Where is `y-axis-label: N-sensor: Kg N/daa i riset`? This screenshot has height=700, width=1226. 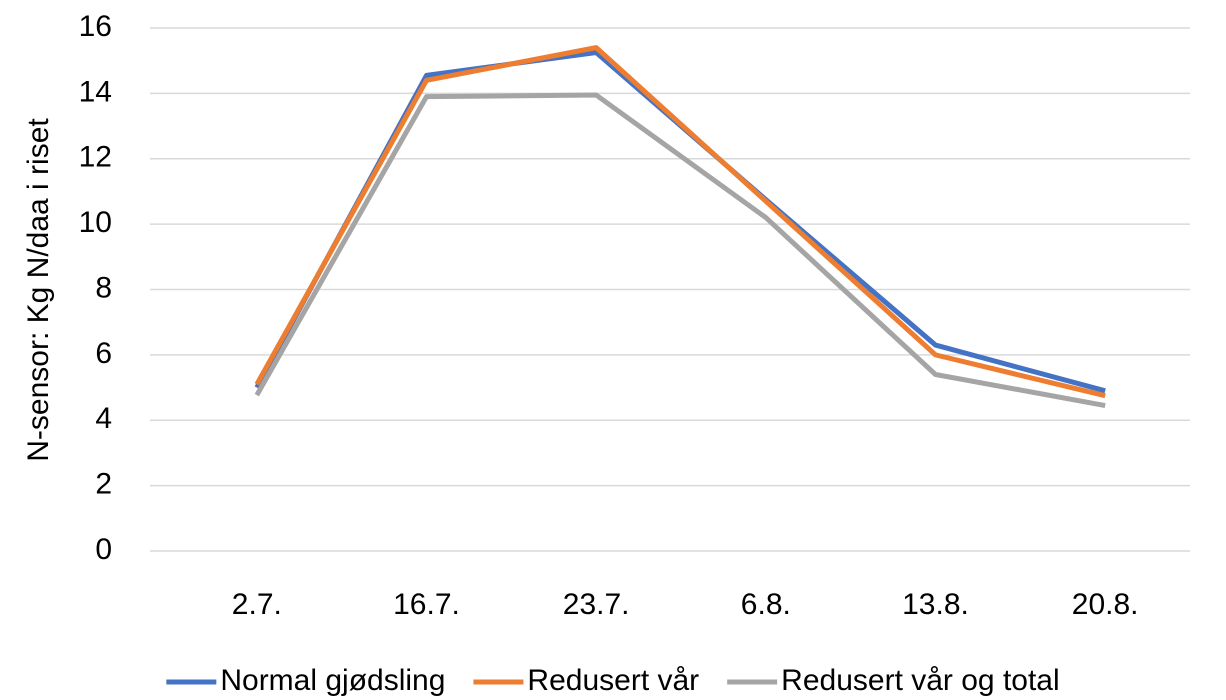
y-axis-label: N-sensor: Kg N/daa i riset is located at coordinates (38, 290).